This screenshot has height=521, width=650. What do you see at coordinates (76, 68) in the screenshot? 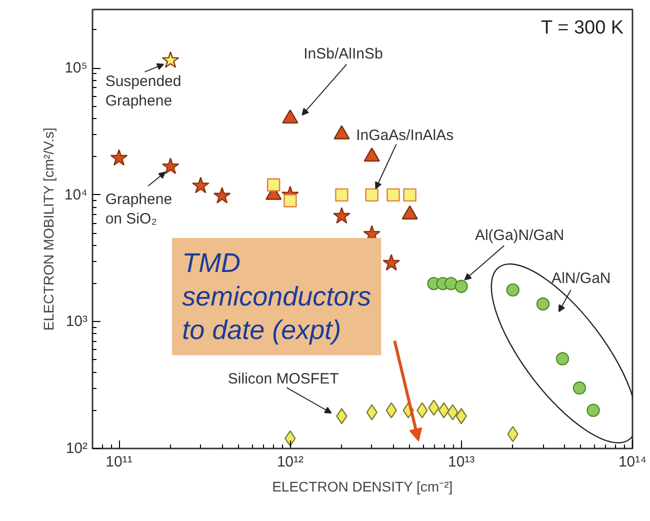
I see `y-tick-label: 10⁵` at bounding box center [76, 68].